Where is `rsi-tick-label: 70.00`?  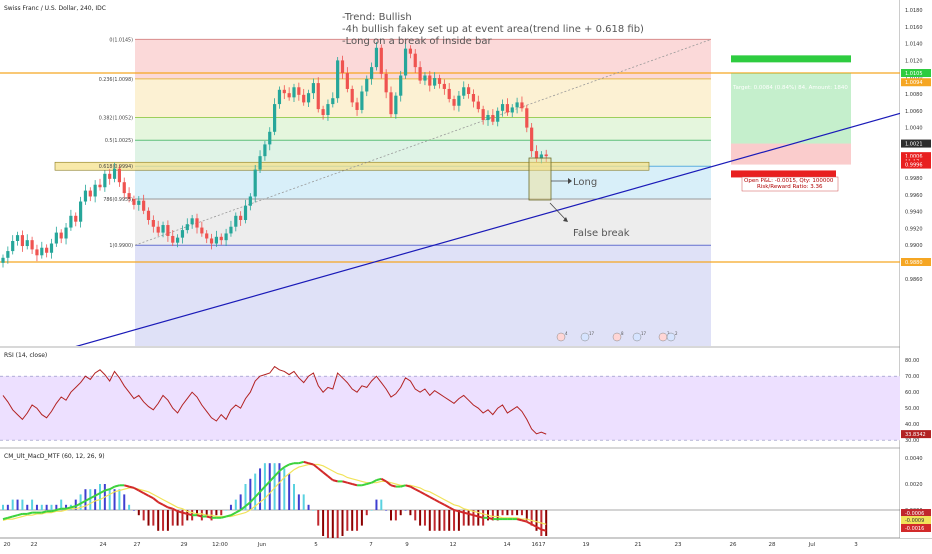 rsi-tick-label: 70.00 is located at coordinates (912, 377).